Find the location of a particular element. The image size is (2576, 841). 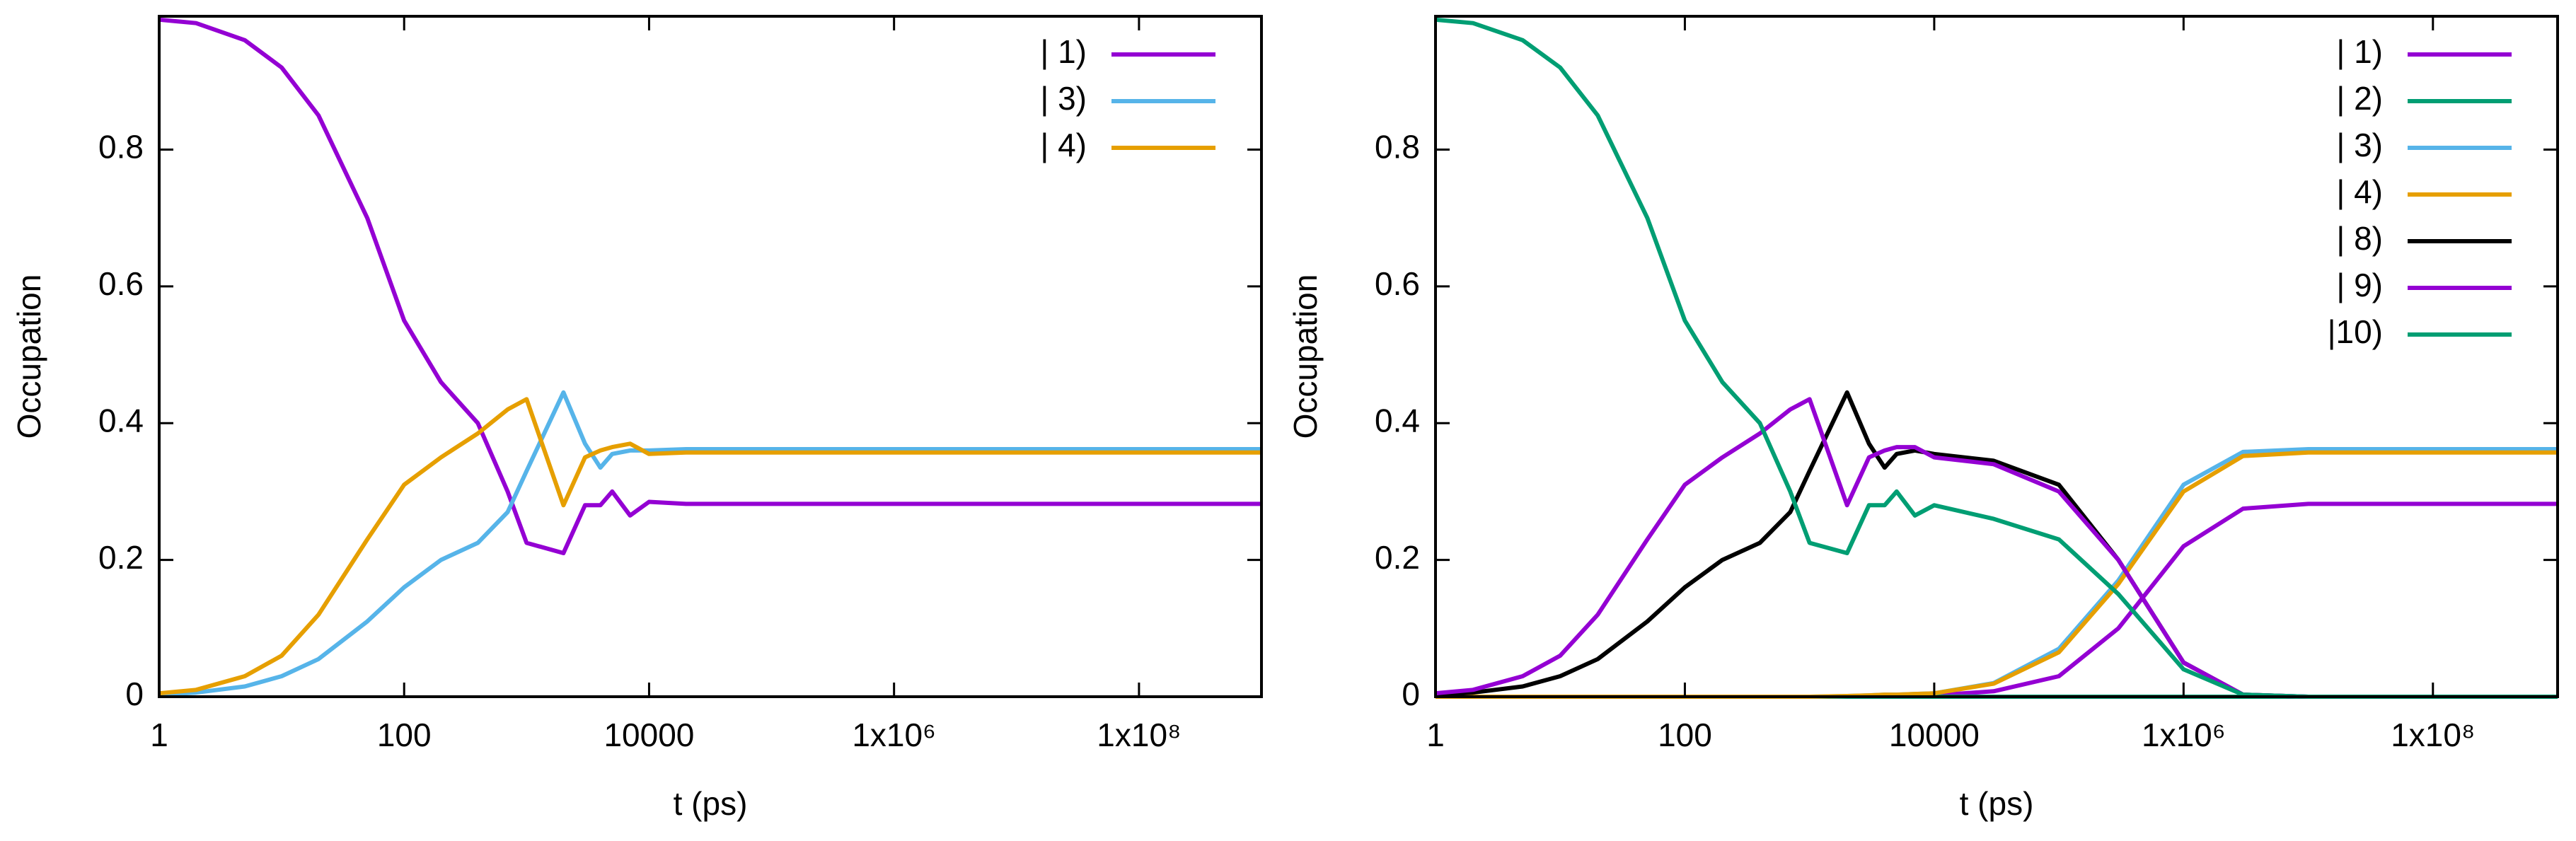

legend-label: | 9) is located at coordinates (2359, 285).